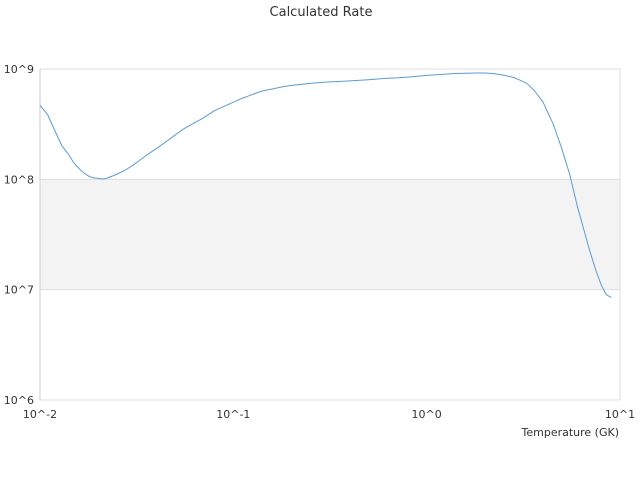  Describe the element at coordinates (427, 414) in the screenshot. I see `x-tick-label: 10^0` at that location.